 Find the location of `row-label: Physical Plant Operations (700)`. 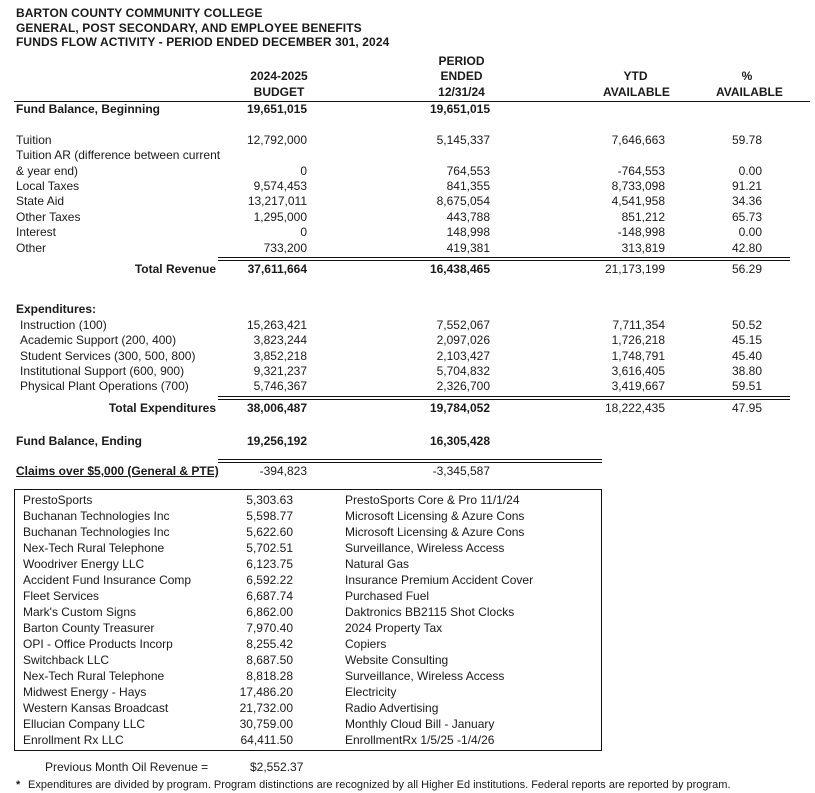

row-label: Physical Plant Operations (700) is located at coordinates (104, 386).